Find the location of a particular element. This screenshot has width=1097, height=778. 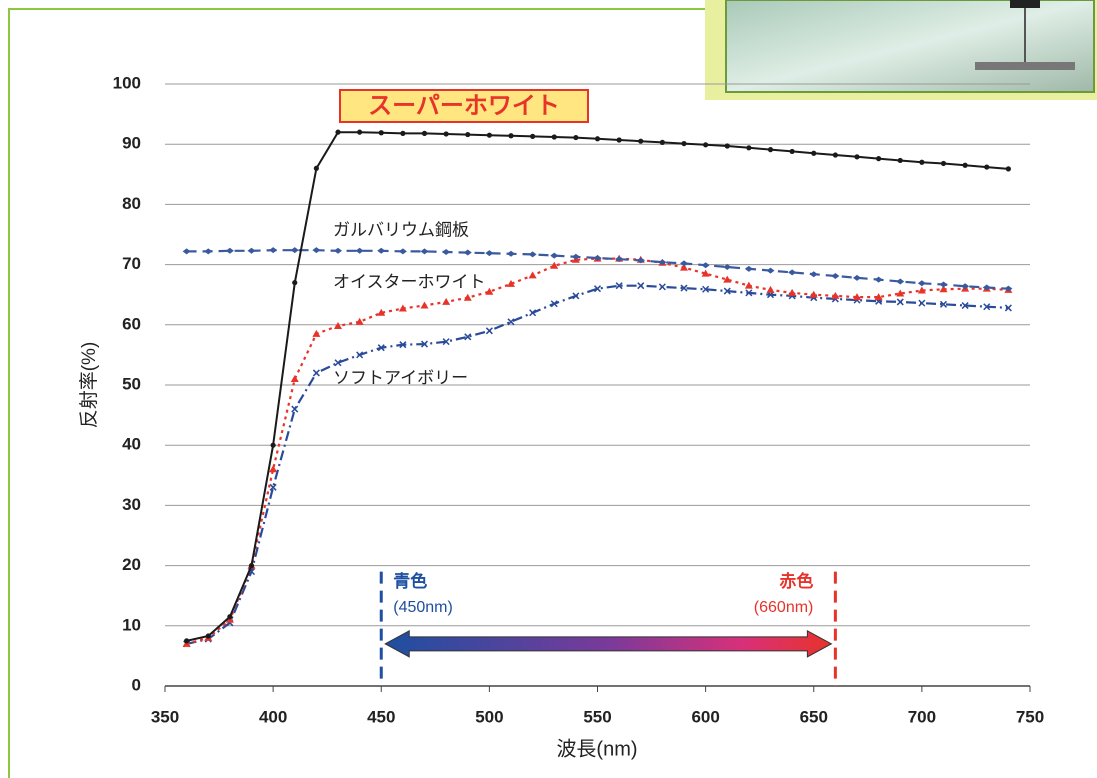

reference-label: 赤色 is located at coordinates (796, 581).